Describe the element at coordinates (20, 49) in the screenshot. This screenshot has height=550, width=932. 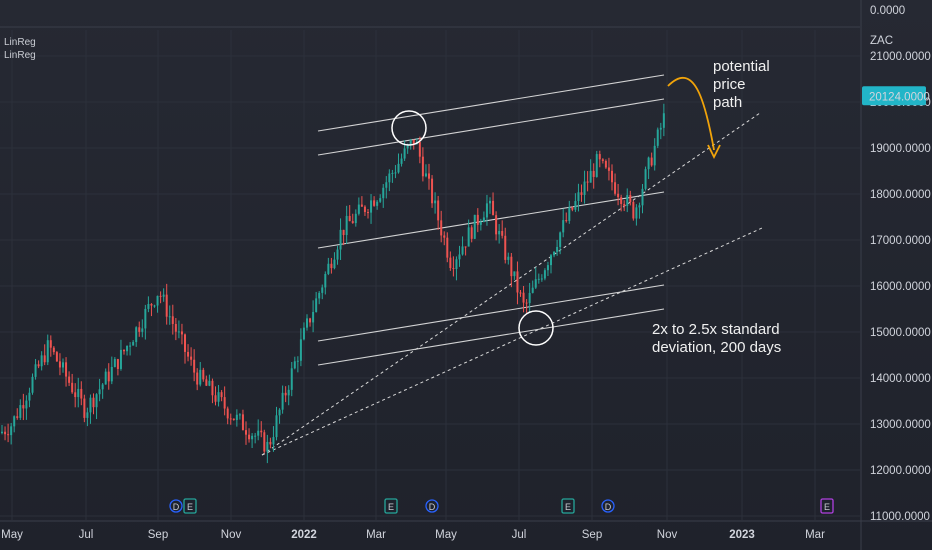
I see `indicator-legend: LinReg LinReg` at that location.